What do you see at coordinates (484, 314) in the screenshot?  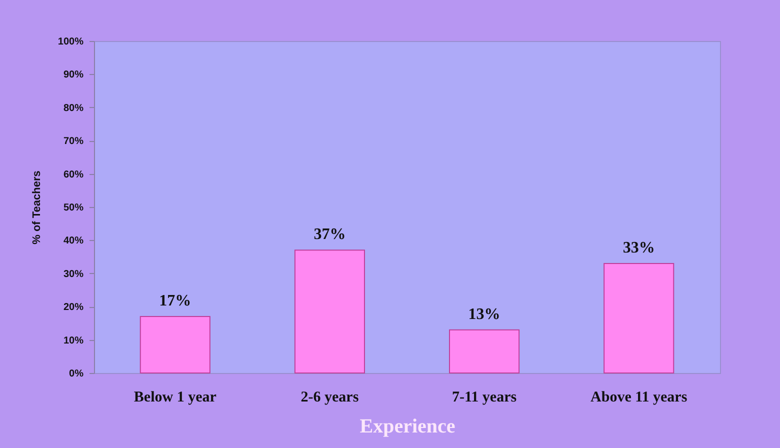 I see `data-label: 13%` at bounding box center [484, 314].